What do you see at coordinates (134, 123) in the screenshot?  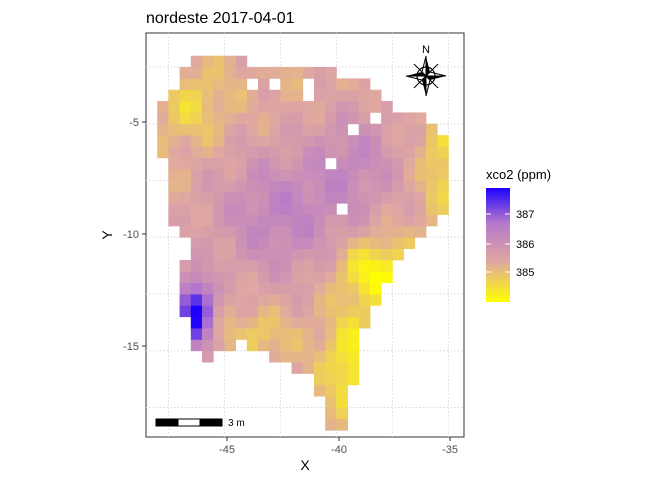 I see `y-tick-label: -5` at bounding box center [134, 123].